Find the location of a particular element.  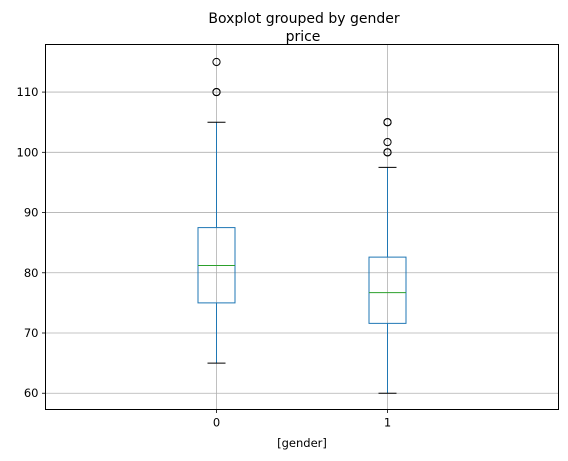

y-tick-label: 100 is located at coordinates (28, 152).